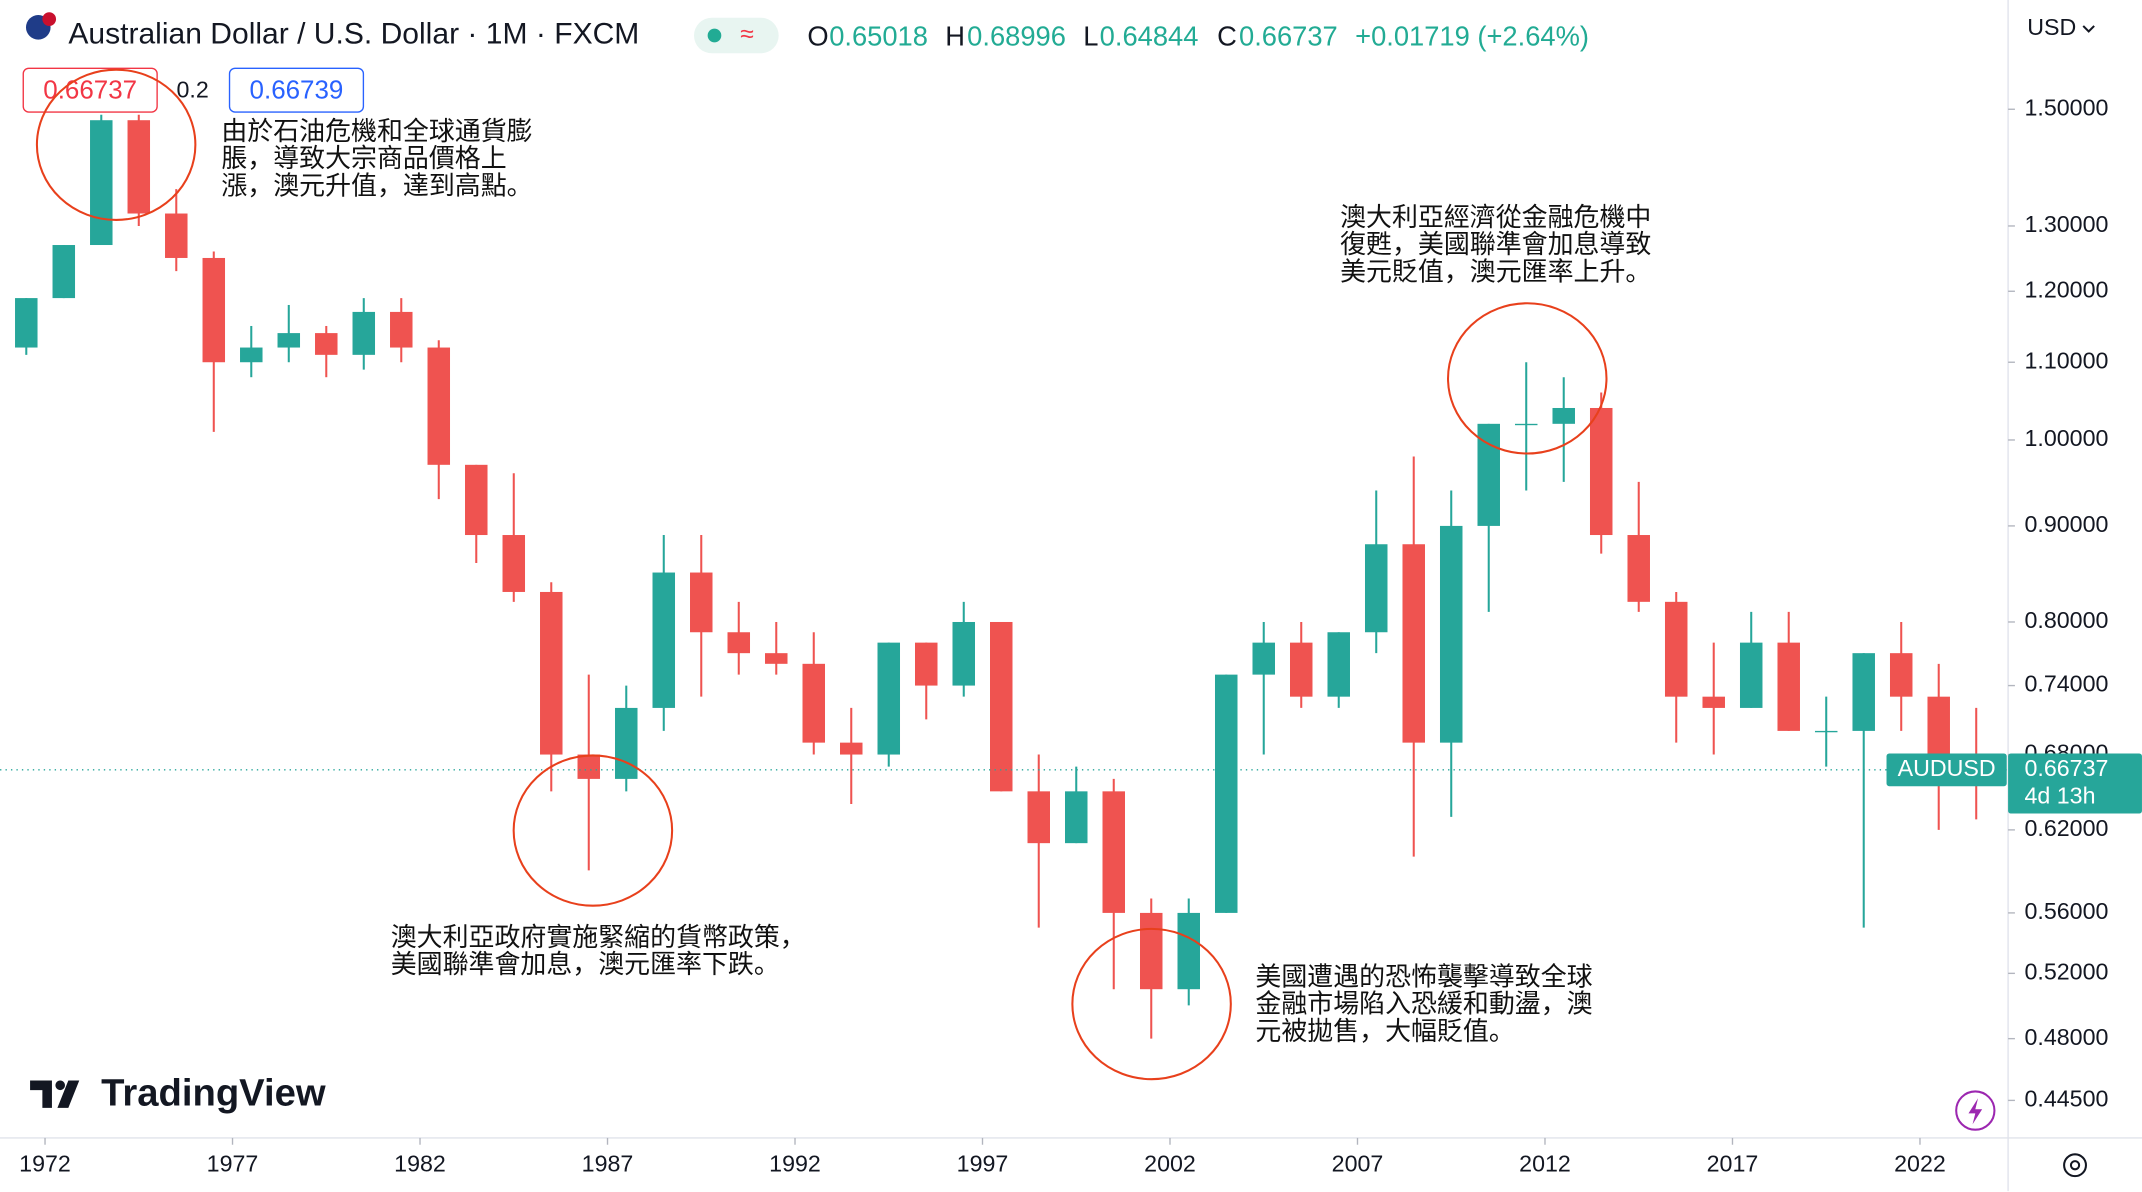 Image resolution: width=2142 pixels, height=1192 pixels. Describe the element at coordinates (1358, 1163) in the screenshot. I see `x-tick-label: 2007` at that location.